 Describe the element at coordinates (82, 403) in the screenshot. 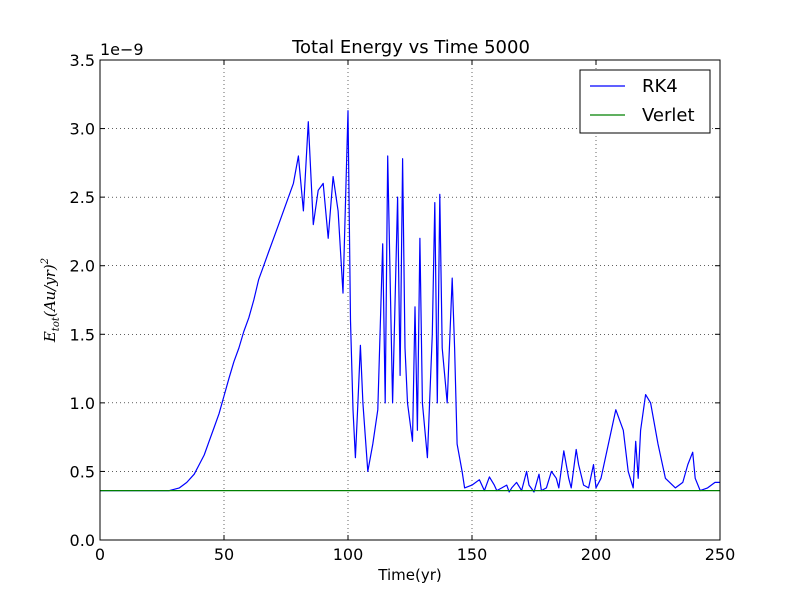

I see `y-tick-label: 1.0` at that location.